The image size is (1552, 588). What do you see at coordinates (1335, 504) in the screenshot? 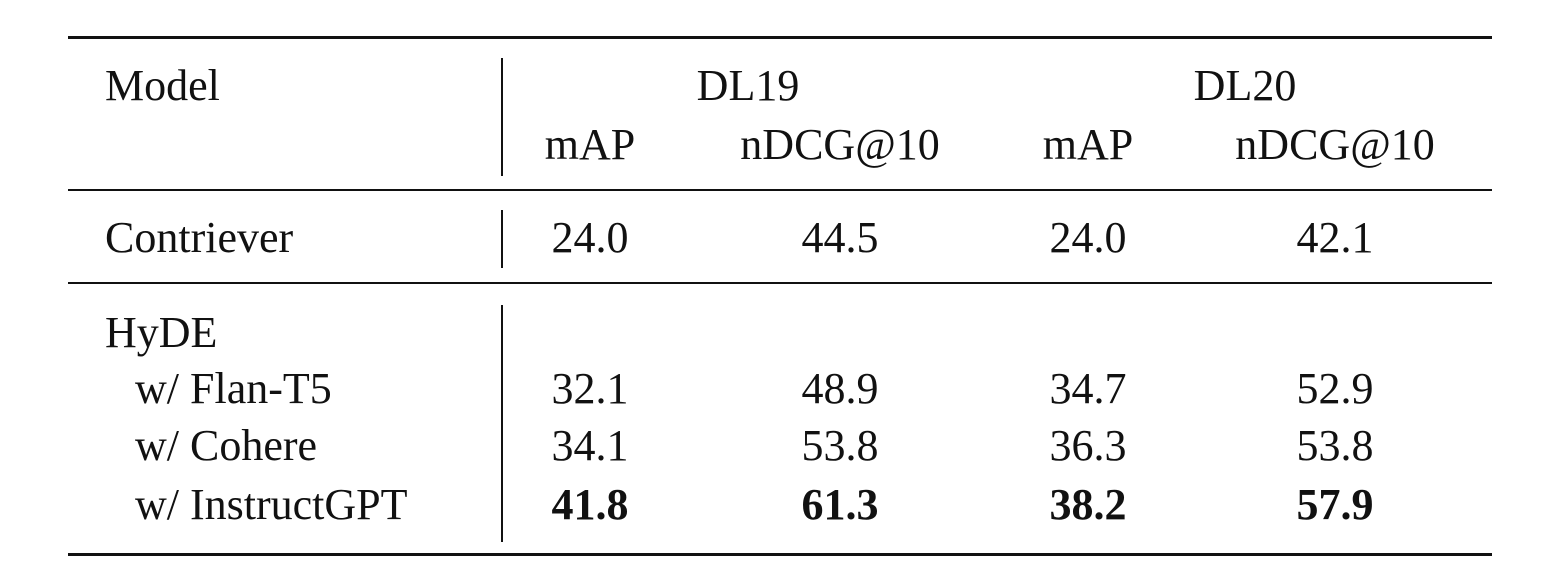
I see `cell-value: 57.9` at bounding box center [1335, 504].